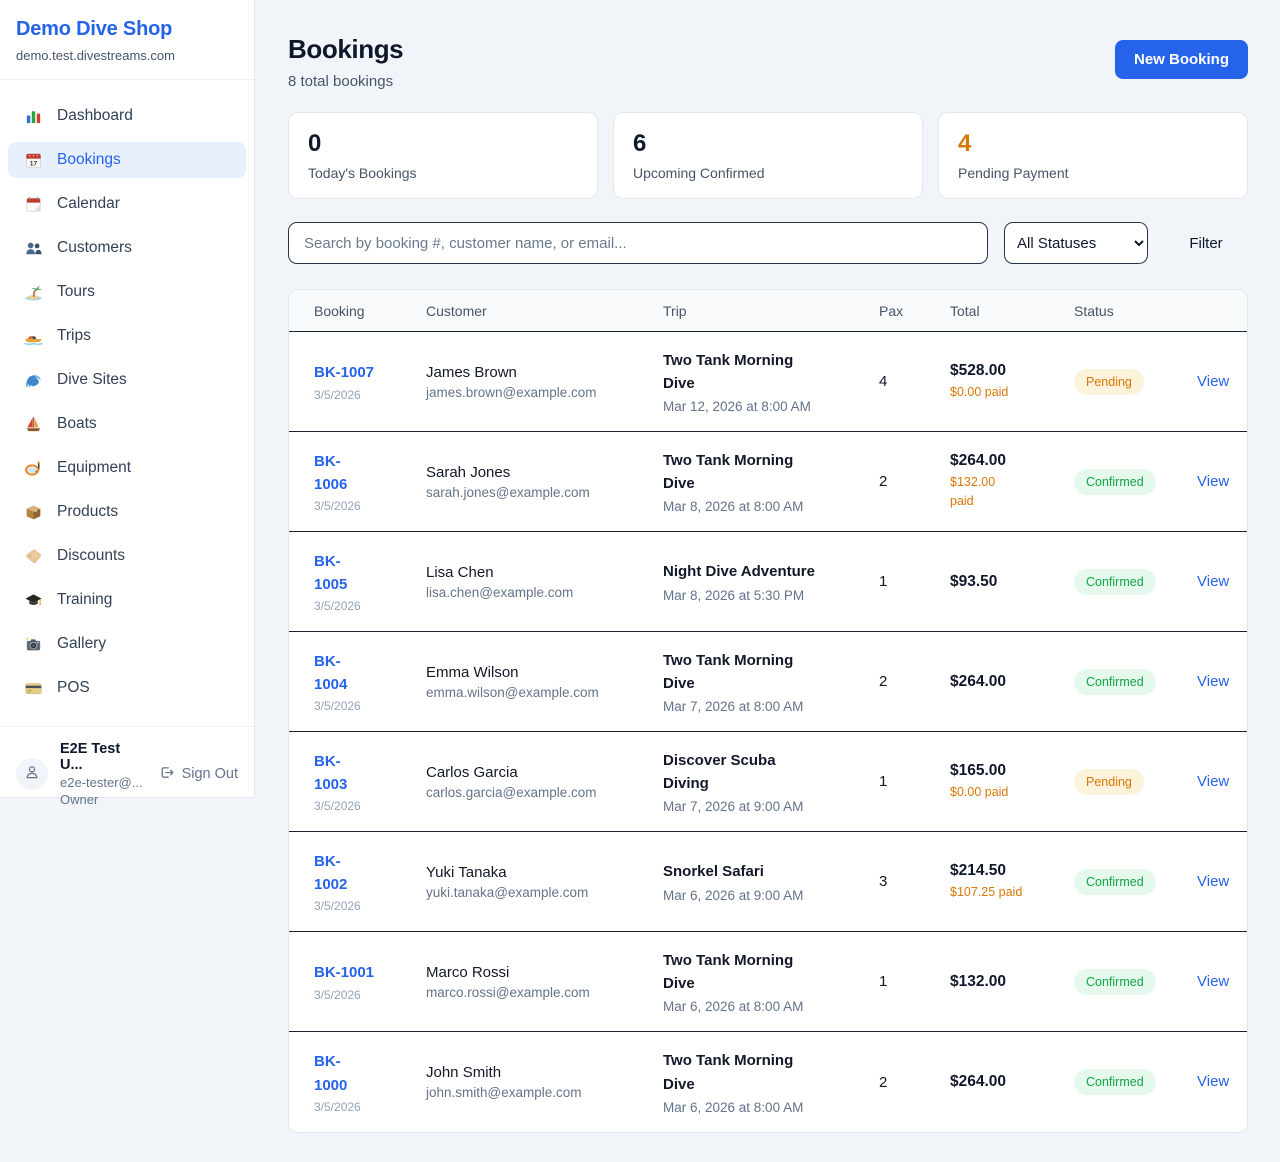 This screenshot has height=1162, width=1280. Describe the element at coordinates (127, 292) in the screenshot. I see `sidebar-item-tours: Tours` at that location.